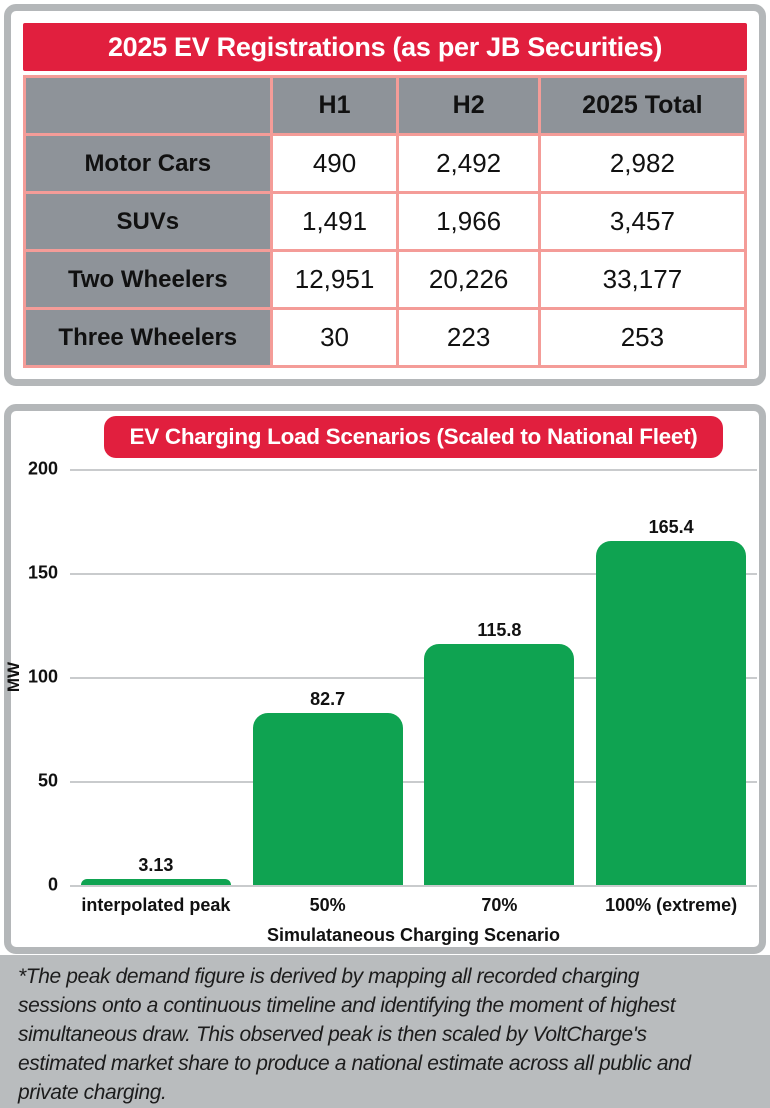 Image resolution: width=770 pixels, height=1108 pixels. Describe the element at coordinates (642, 221) in the screenshot. I see `cell-value: 3,457` at that location.